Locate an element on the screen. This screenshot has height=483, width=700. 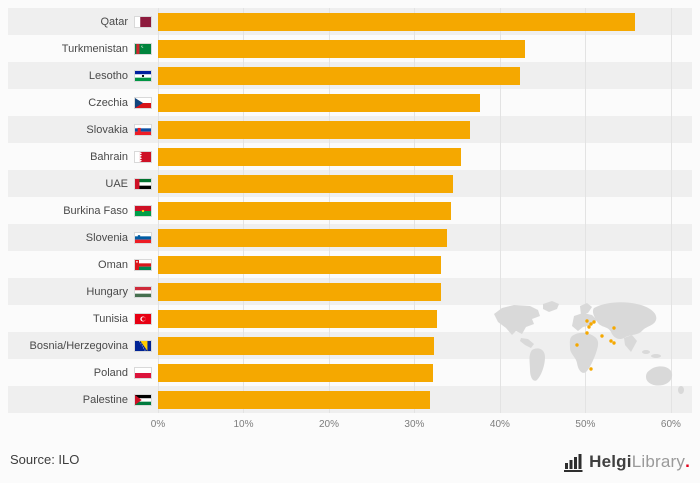
category-label-cell: Oman is located at coordinates (83, 264).